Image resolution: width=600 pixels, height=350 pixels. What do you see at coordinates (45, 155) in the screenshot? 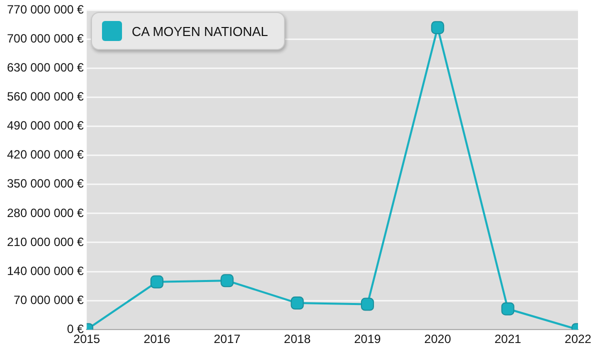
I see `y-tick-label: 420 000 000 €` at bounding box center [45, 155].